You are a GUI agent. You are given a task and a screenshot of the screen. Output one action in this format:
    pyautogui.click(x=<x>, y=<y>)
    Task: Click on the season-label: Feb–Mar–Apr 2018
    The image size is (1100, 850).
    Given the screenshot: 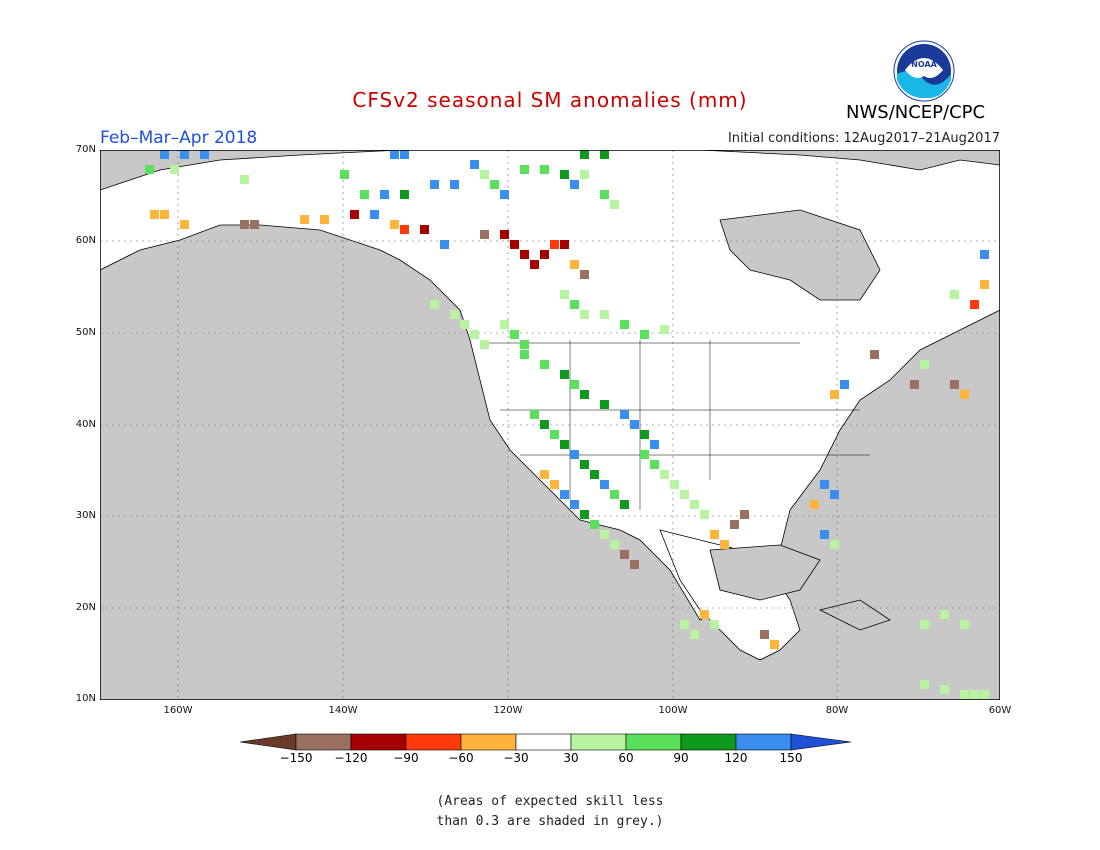 What is the action you would take?
    pyautogui.click(x=179, y=138)
    